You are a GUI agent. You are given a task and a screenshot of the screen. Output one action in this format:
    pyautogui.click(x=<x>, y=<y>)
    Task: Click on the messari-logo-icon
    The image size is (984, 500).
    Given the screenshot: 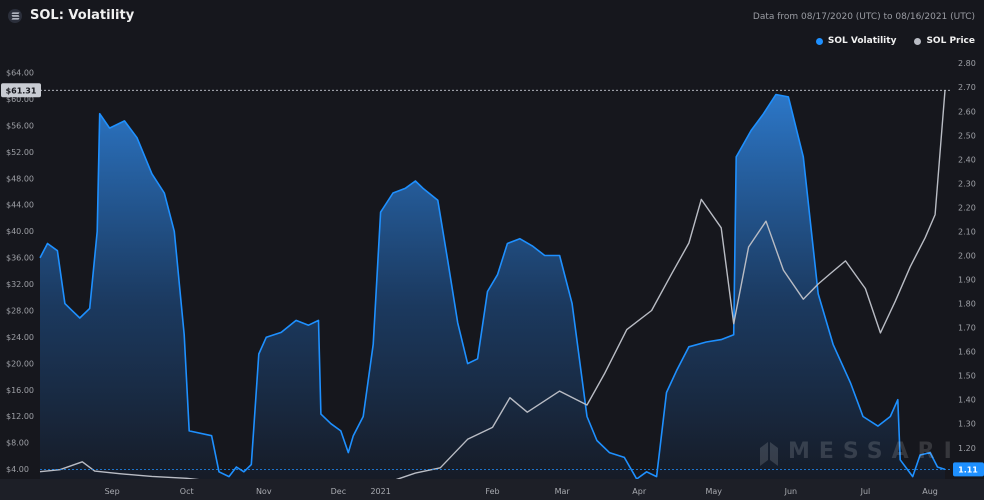 What is the action you would take?
    pyautogui.click(x=769, y=454)
    